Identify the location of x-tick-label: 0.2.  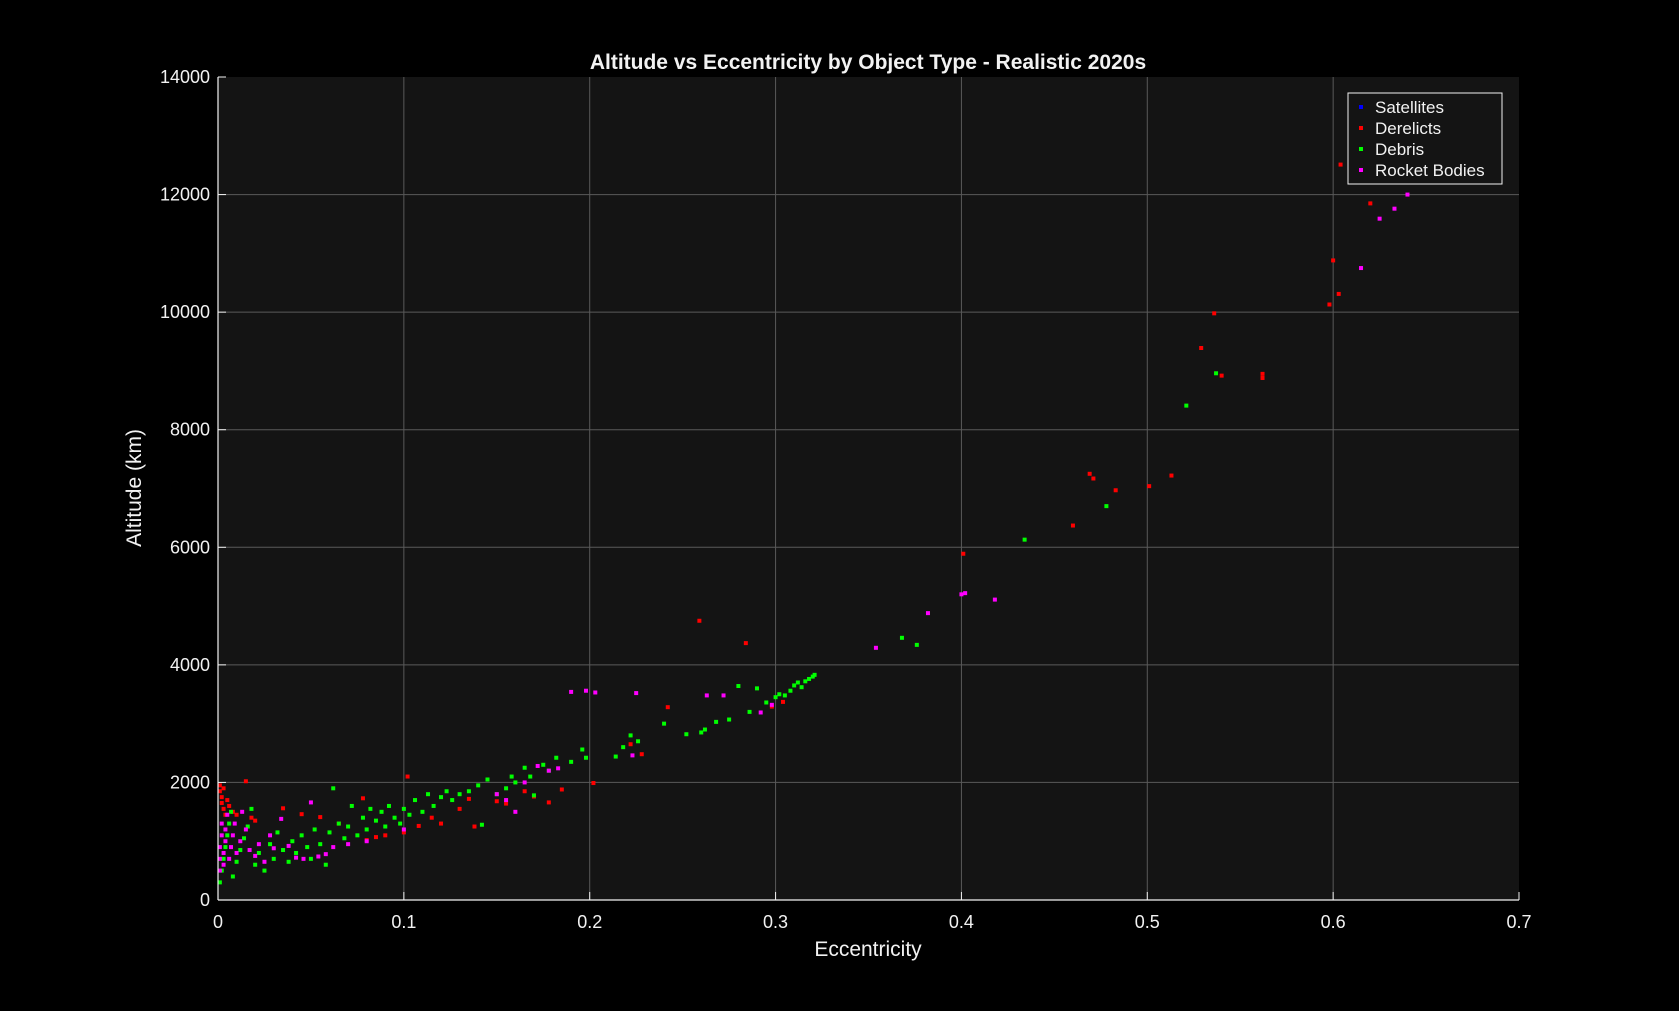
(589, 922).